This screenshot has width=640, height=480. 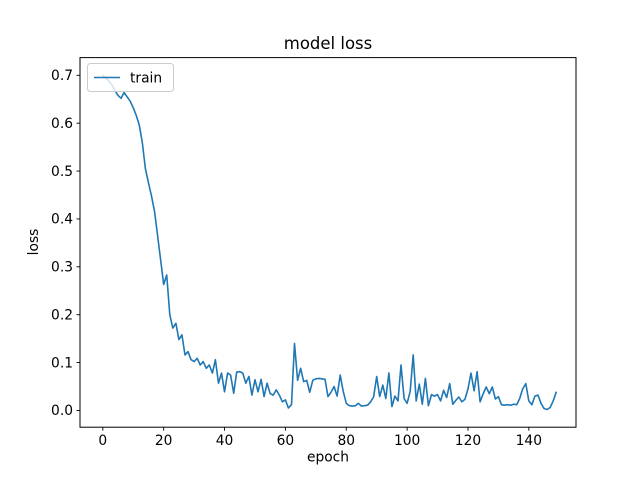 I want to click on legend: train, so click(x=130, y=77).